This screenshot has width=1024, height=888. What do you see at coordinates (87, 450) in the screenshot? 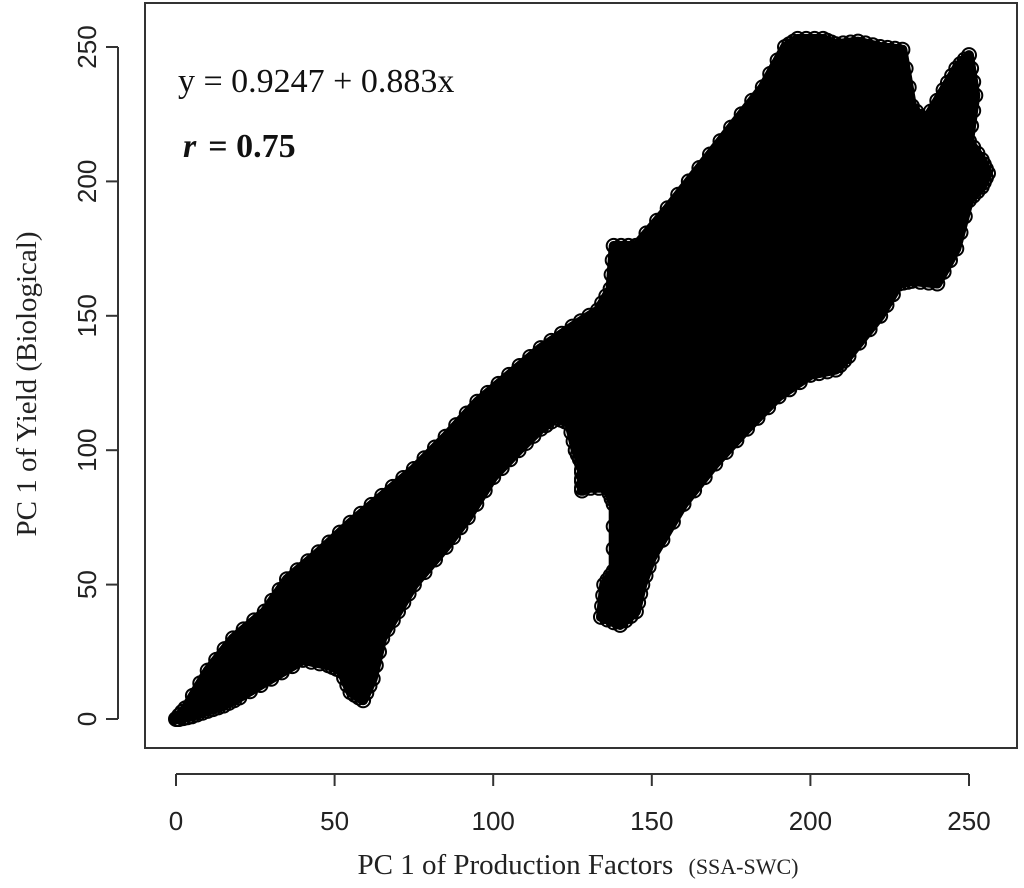
I see `y-tick-label: 100` at bounding box center [87, 450].